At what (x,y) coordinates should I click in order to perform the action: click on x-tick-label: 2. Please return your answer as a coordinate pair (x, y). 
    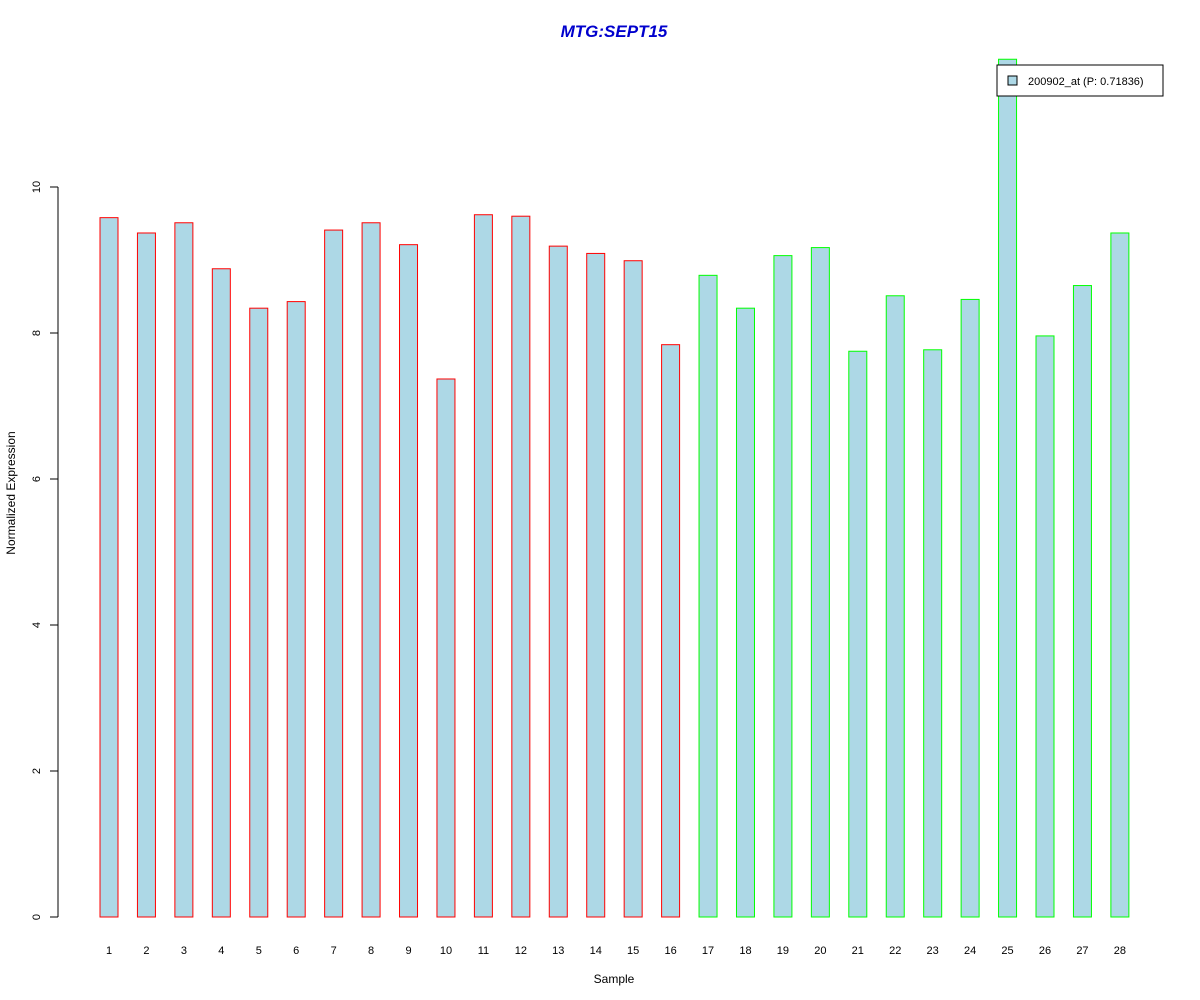
    Looking at the image, I should click on (146, 951).